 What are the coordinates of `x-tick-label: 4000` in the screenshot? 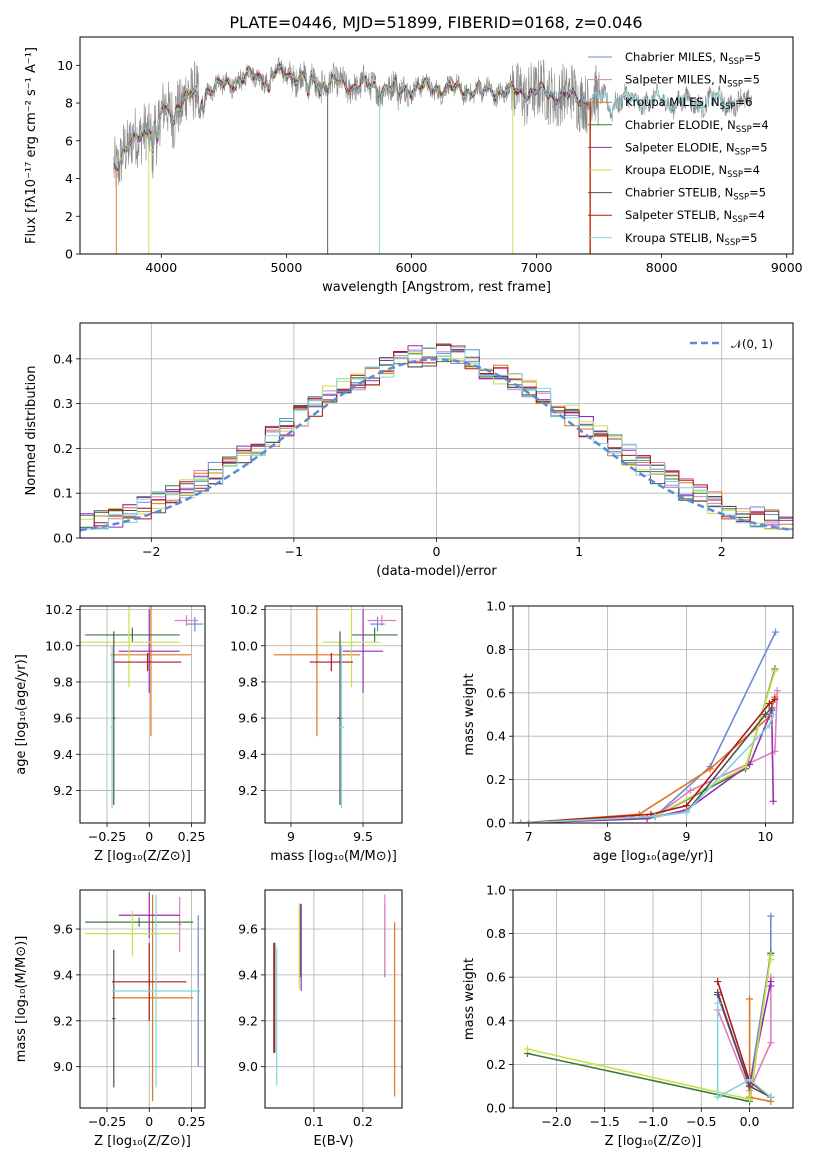 It's located at (161, 267).